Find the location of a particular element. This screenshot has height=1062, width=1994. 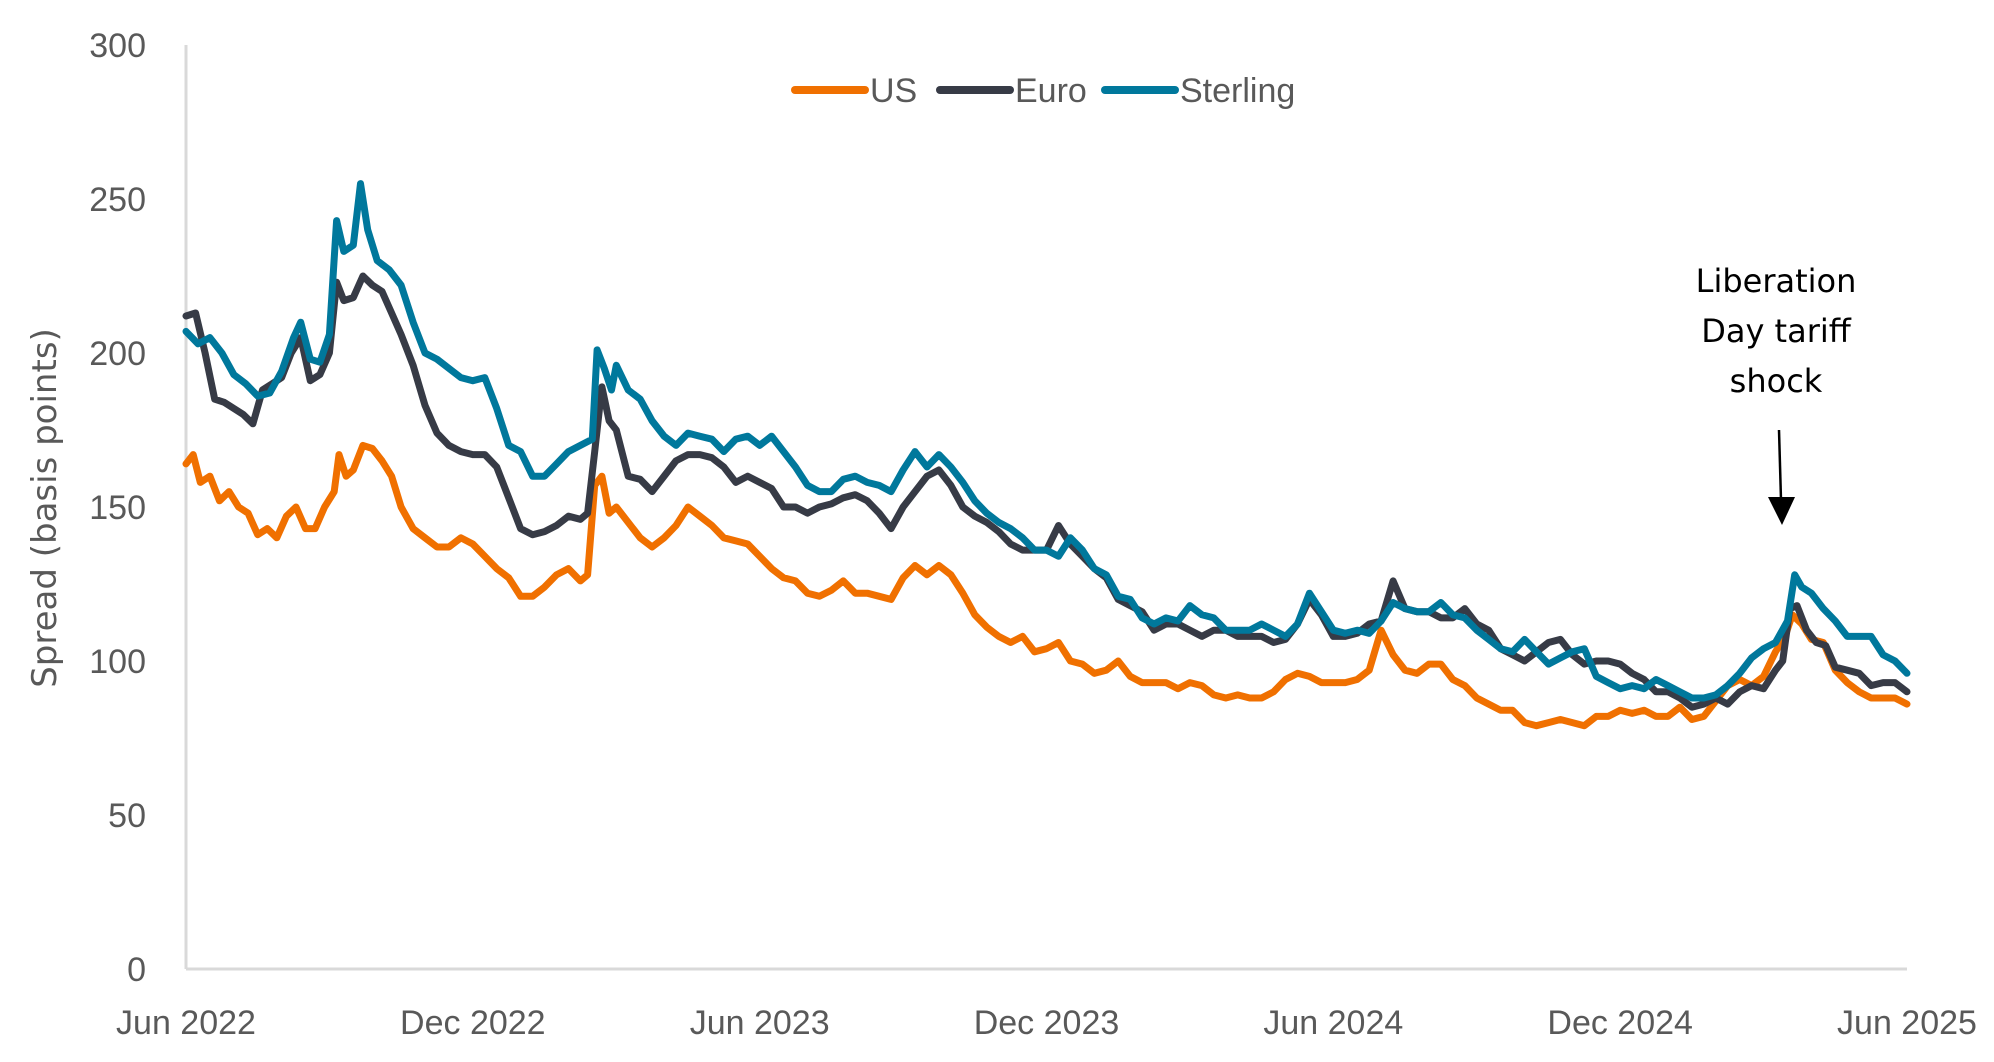

y-axis-tick-labels: 0 50 100 150 200 250 300 is located at coordinates (117, 508).